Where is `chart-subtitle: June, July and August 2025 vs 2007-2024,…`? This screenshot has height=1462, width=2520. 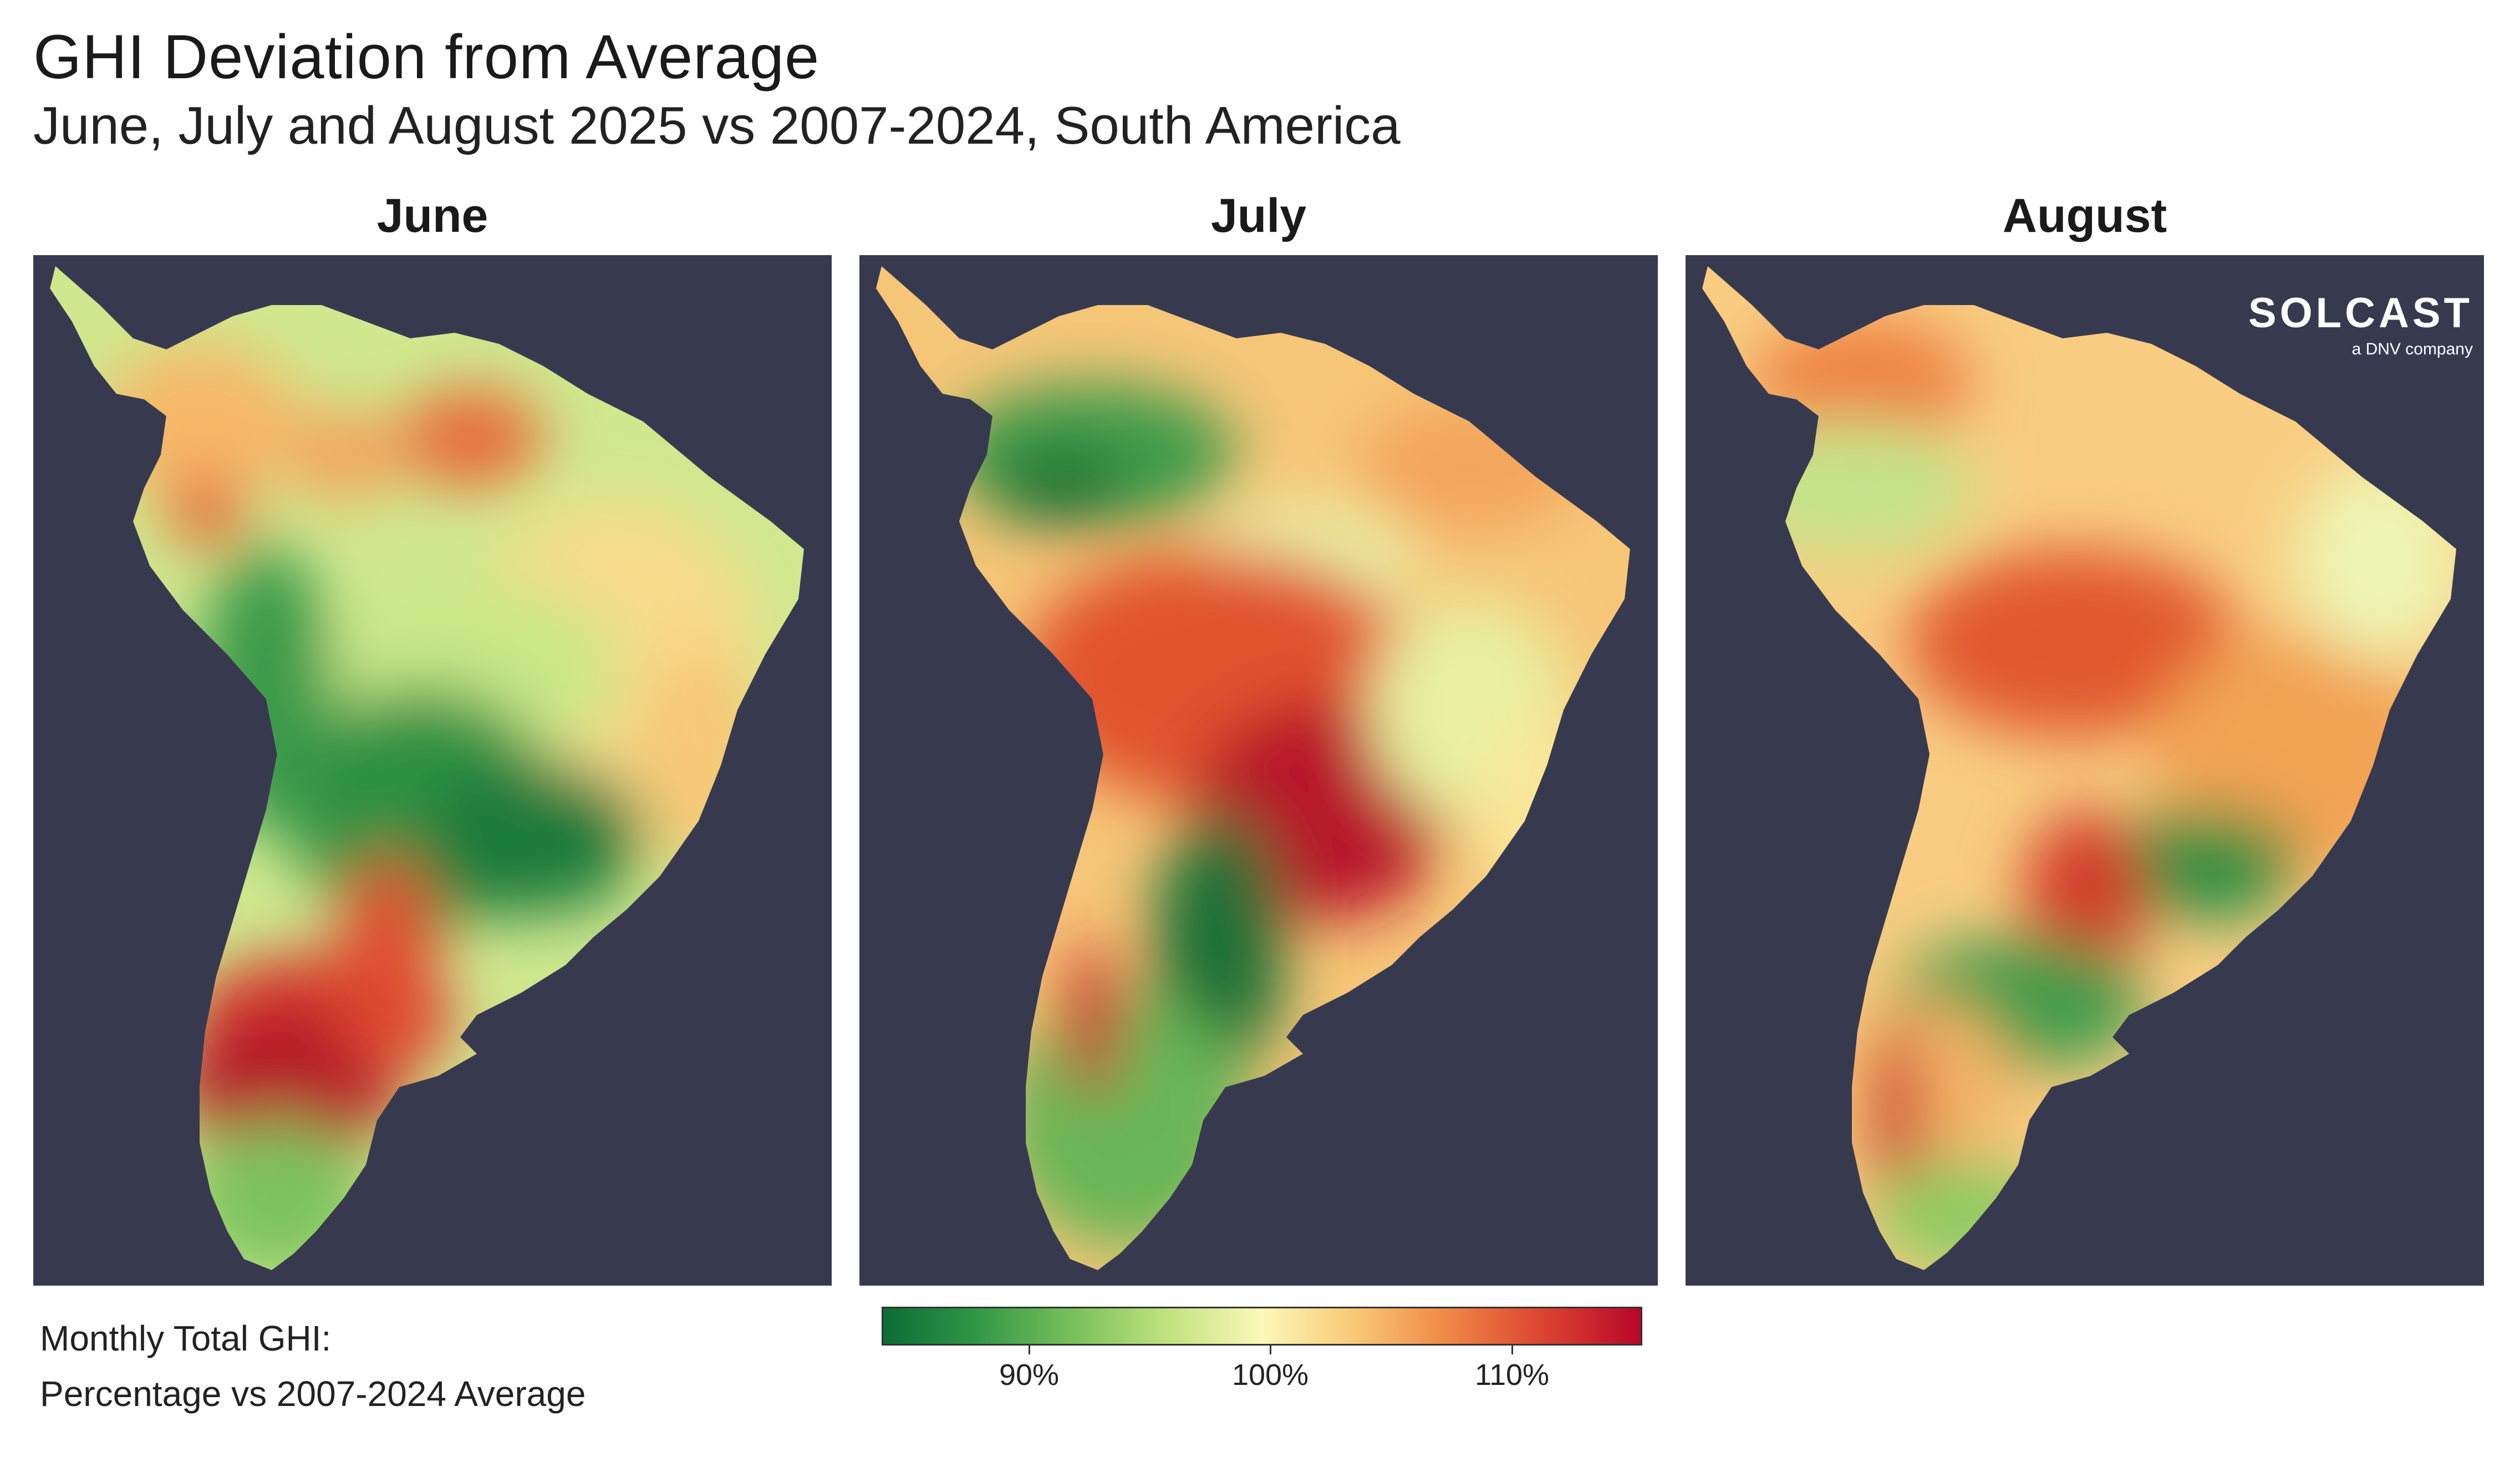
chart-subtitle: June, July and August 2025 vs 2007-2024,… is located at coordinates (717, 125).